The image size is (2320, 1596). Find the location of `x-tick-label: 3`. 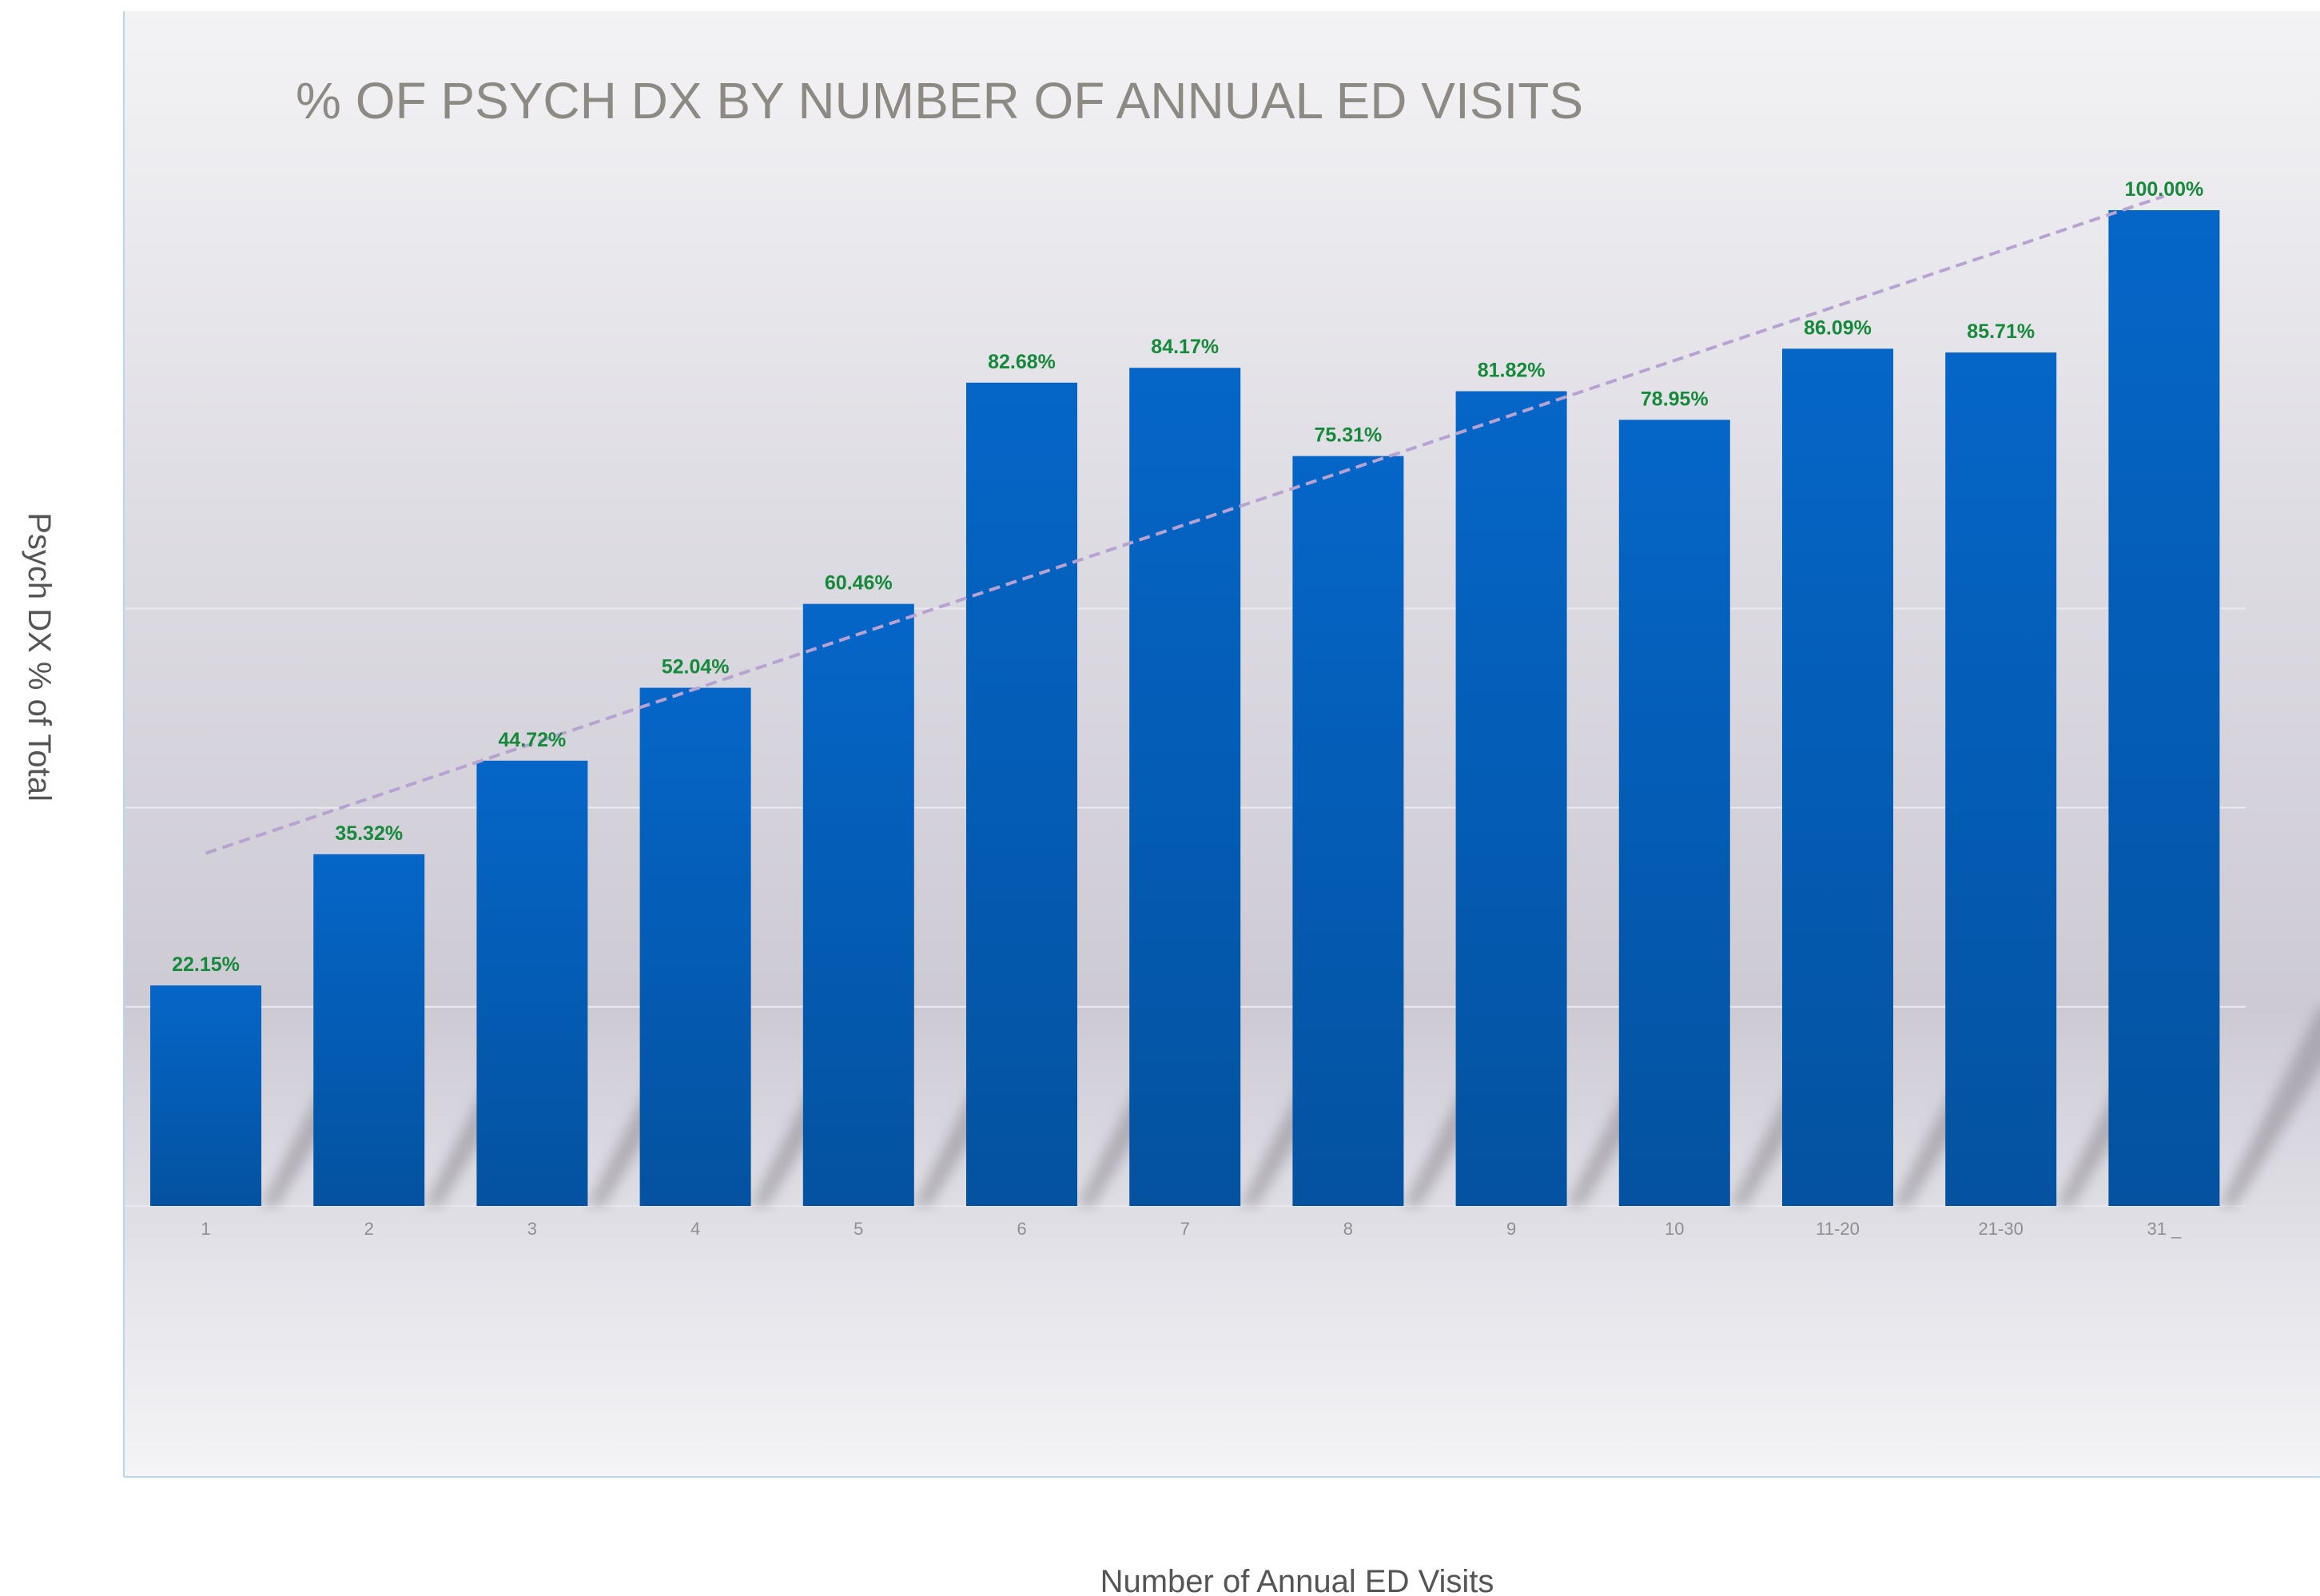

x-tick-label: 3 is located at coordinates (532, 1229).